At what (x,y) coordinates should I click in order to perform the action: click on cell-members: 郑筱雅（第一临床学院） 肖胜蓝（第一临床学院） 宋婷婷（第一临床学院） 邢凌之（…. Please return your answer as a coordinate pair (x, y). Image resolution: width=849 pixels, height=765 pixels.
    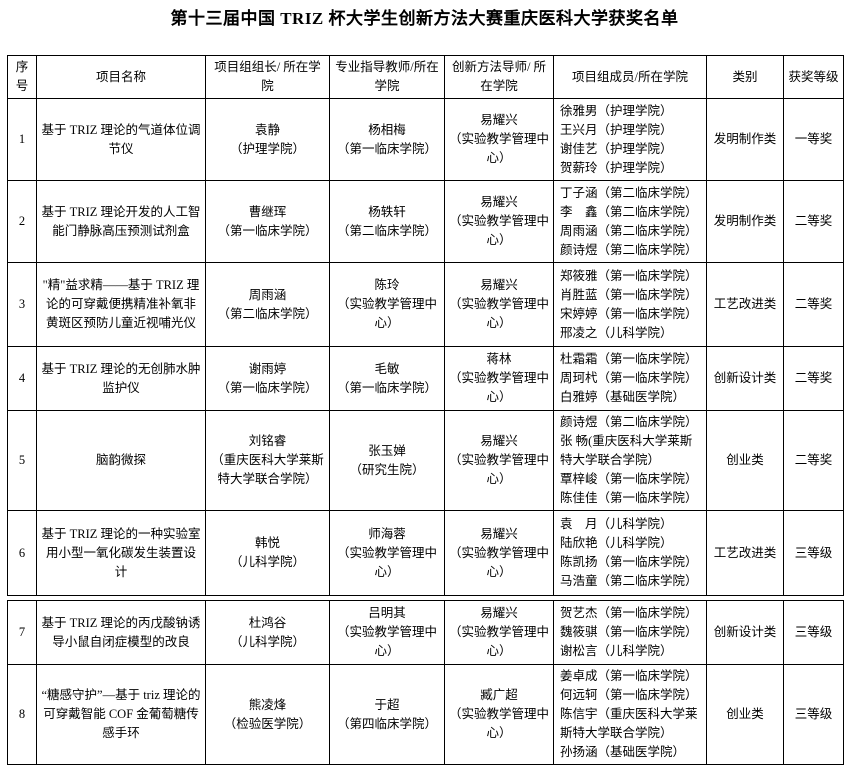
    Looking at the image, I should click on (630, 304).